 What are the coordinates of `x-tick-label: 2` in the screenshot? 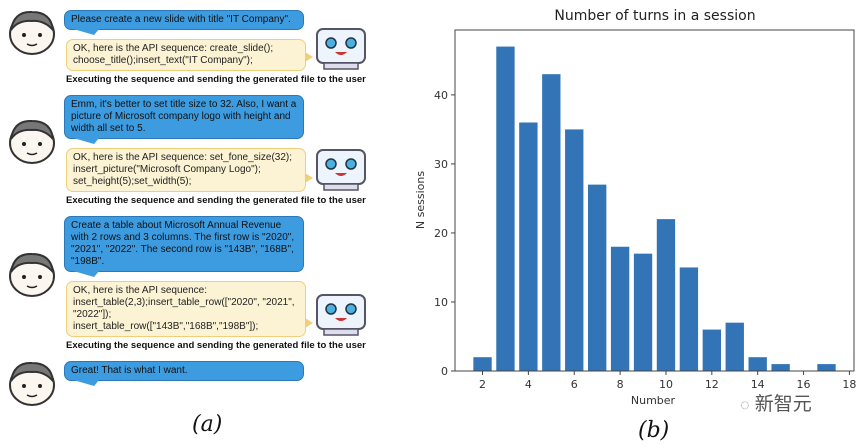 It's located at (482, 384).